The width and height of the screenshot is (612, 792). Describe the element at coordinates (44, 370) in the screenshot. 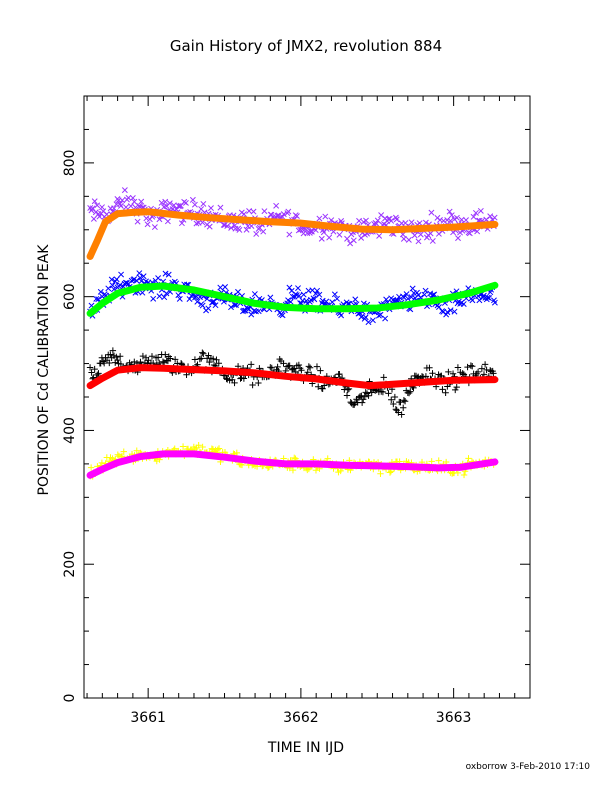

I see `y-axis-label: POSITION OF Cd CALIBRATION PEAK` at that location.